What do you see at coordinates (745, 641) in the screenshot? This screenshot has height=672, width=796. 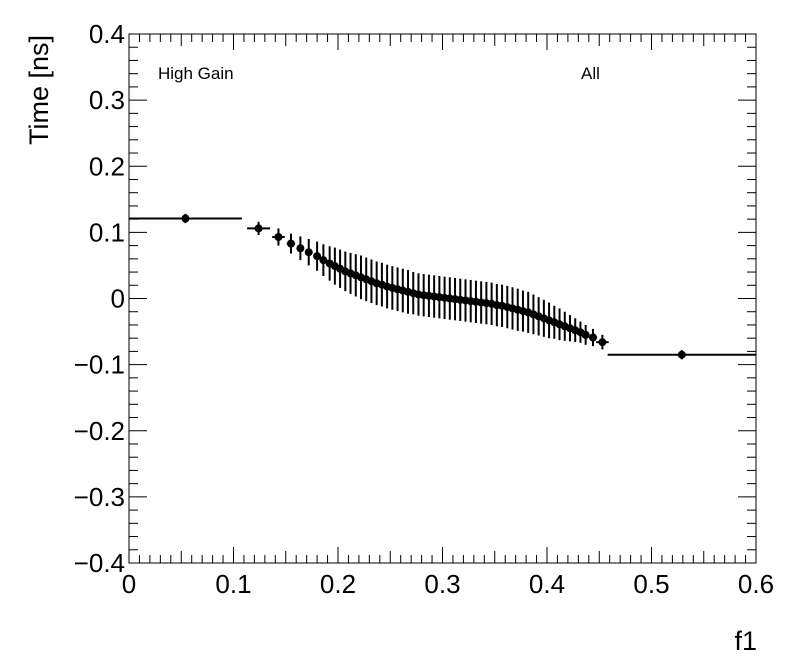 I see `x-axis-title: f1` at bounding box center [745, 641].